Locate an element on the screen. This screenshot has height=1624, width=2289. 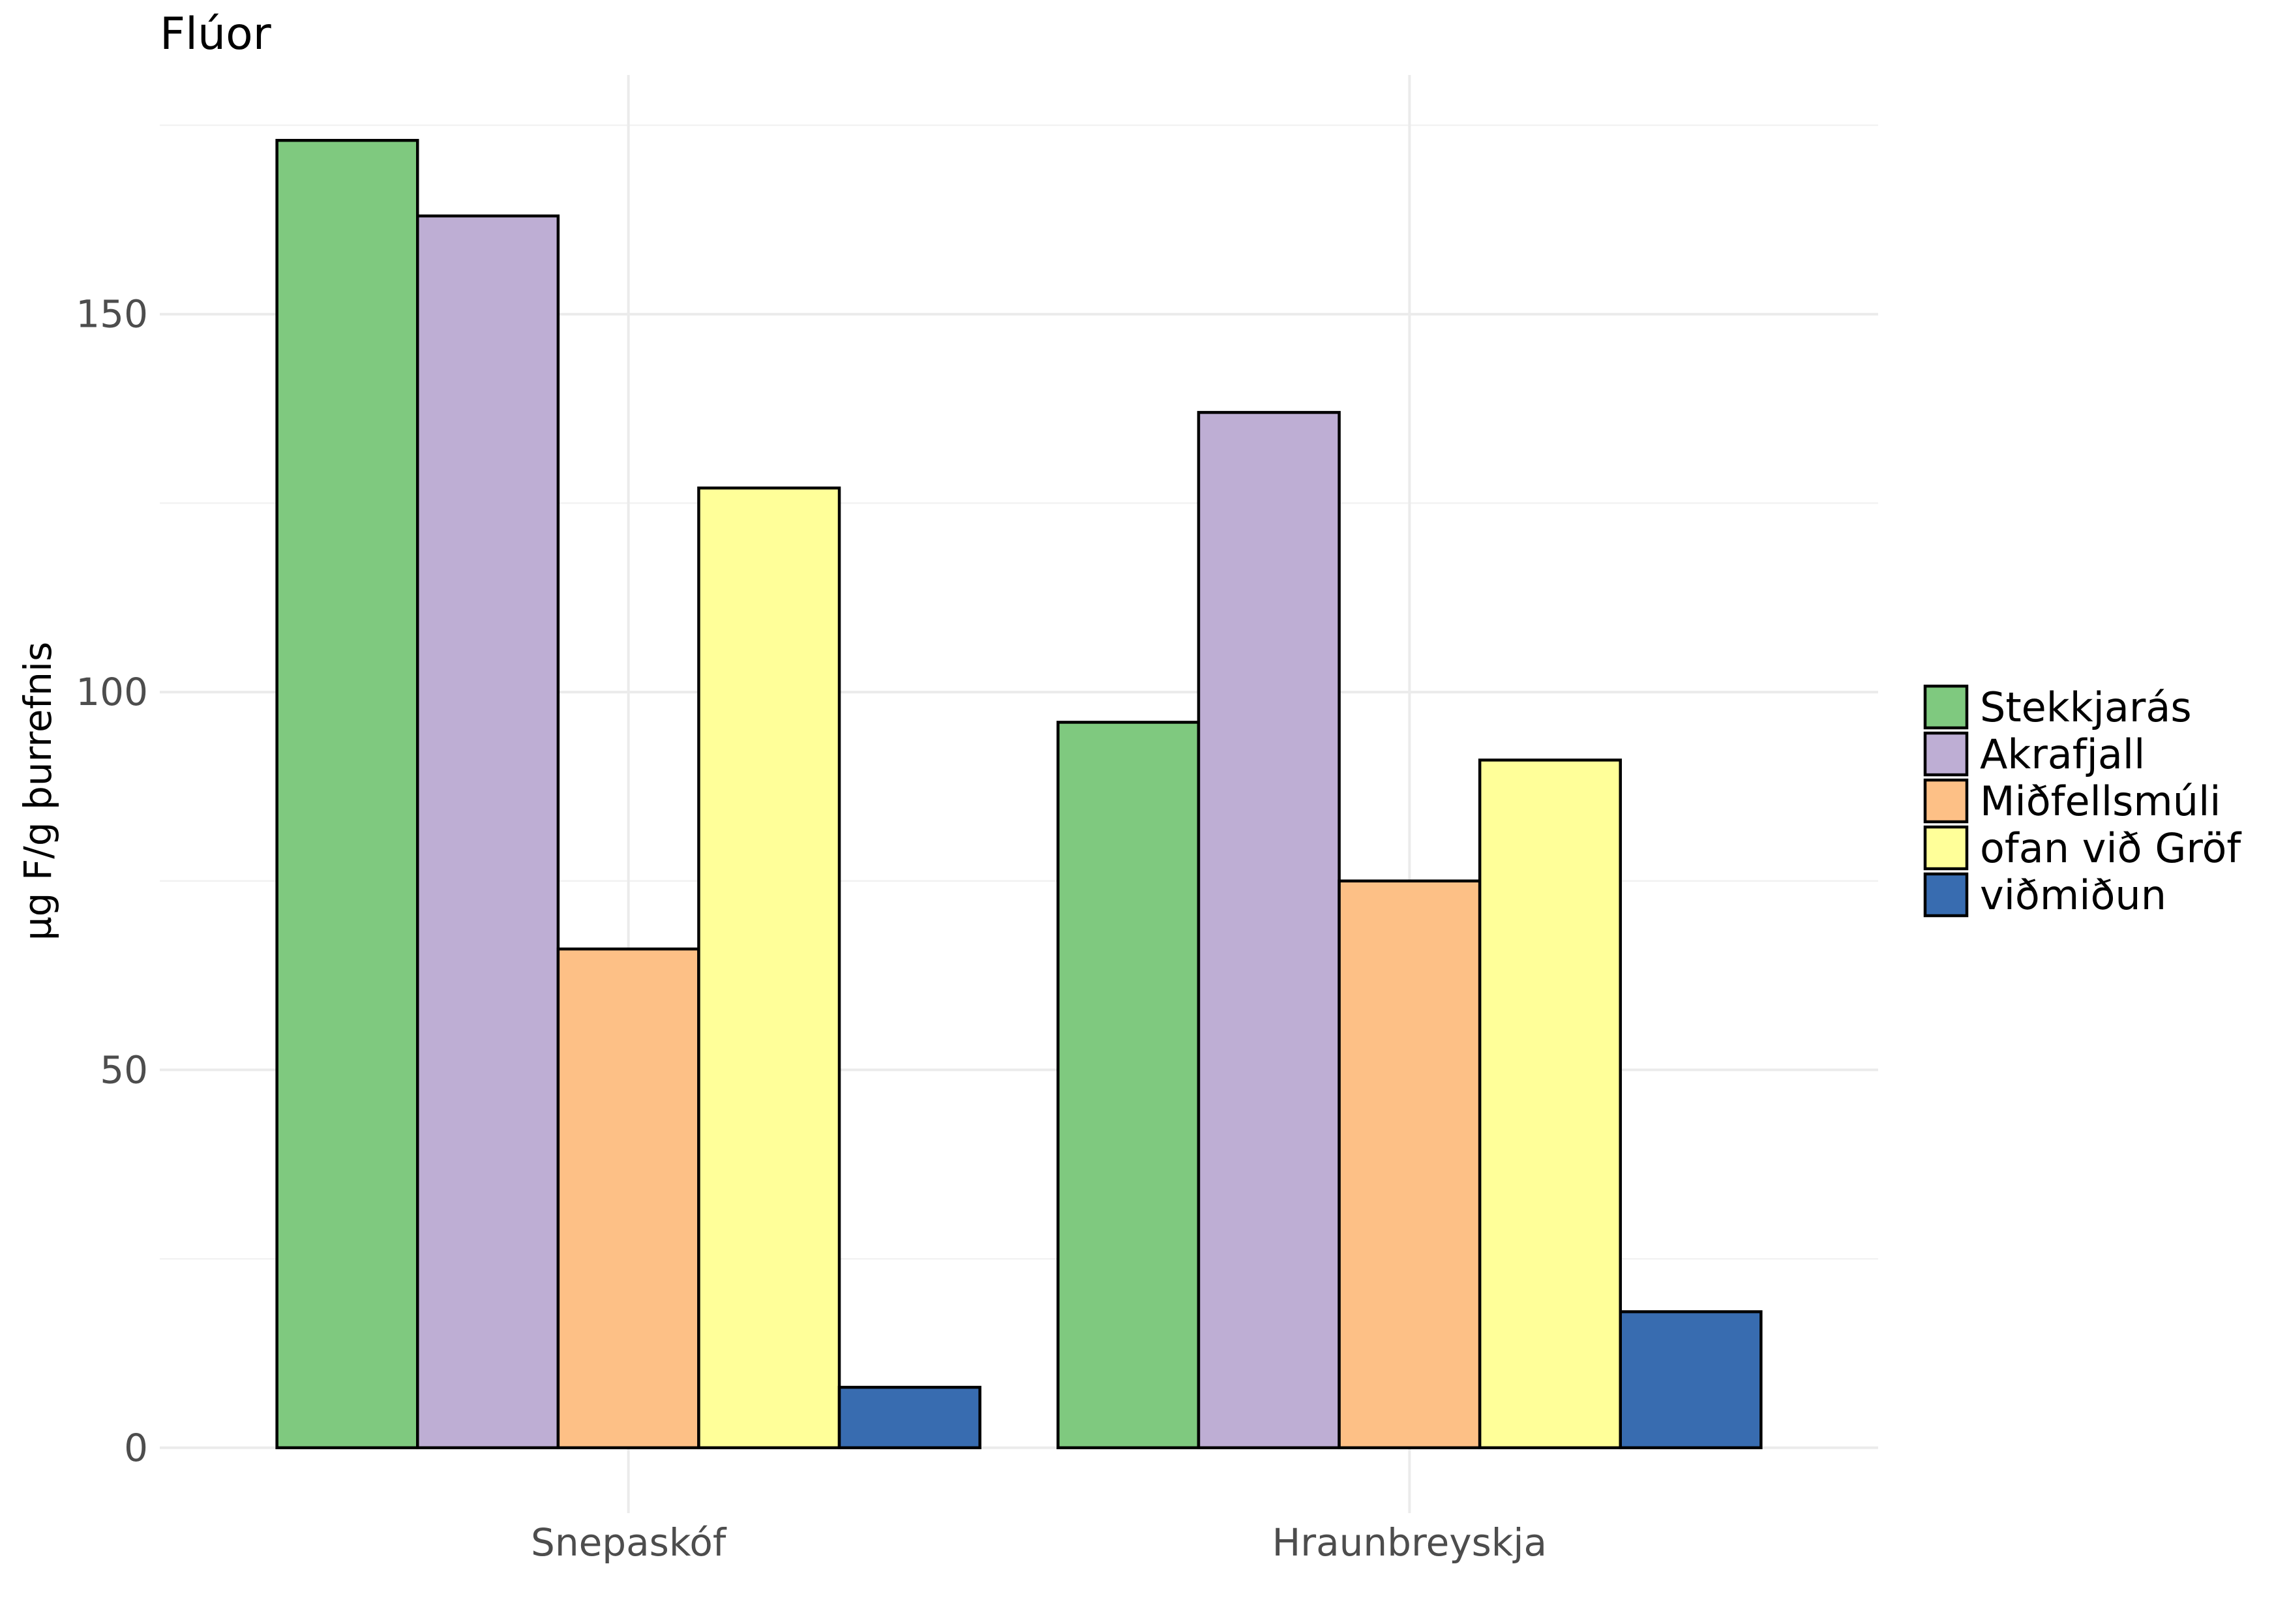
bar-viðmiðun-hraunbreyskja is located at coordinates (1691, 1380).